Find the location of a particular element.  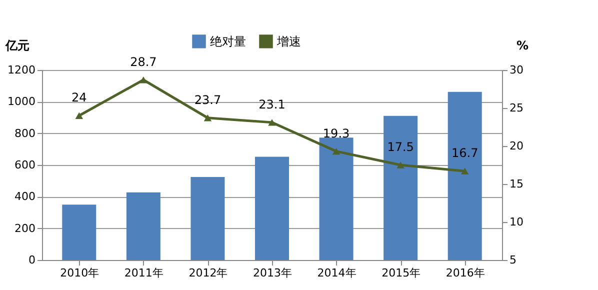

x-tick-label: 2015年 is located at coordinates (401, 273).